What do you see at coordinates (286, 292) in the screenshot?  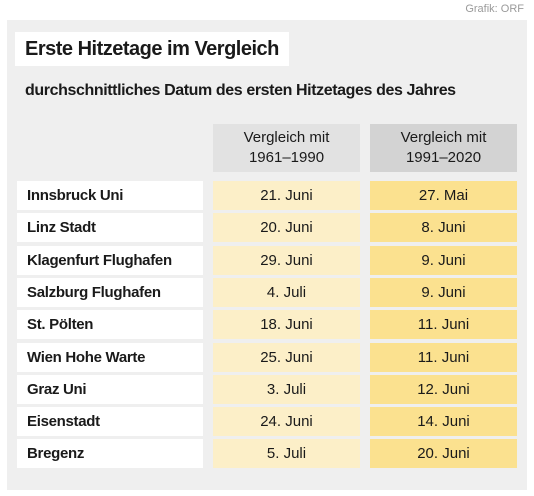 I see `date-cell: 4. Juli` at bounding box center [286, 292].